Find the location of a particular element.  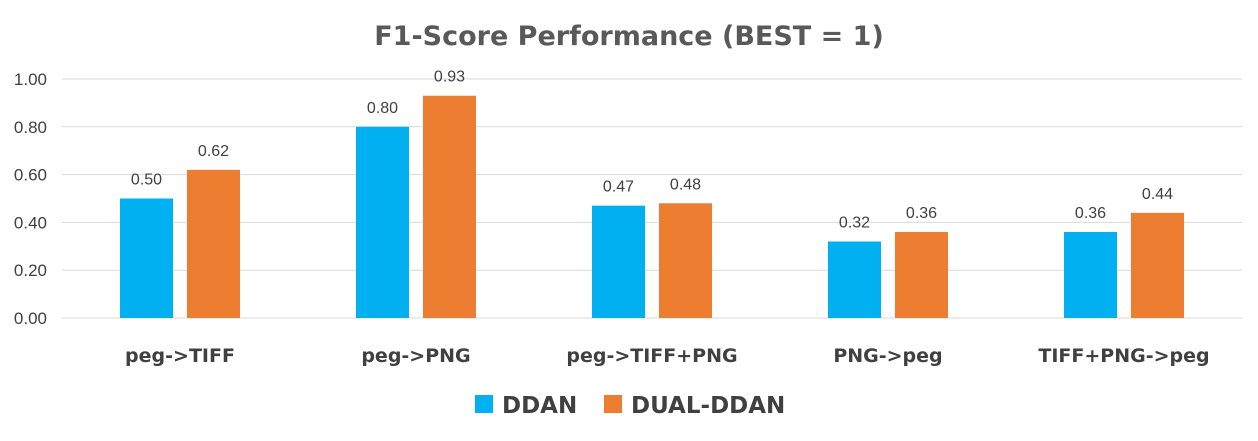

x-tick-label: TIFF+PNG->peg is located at coordinates (1123, 356).